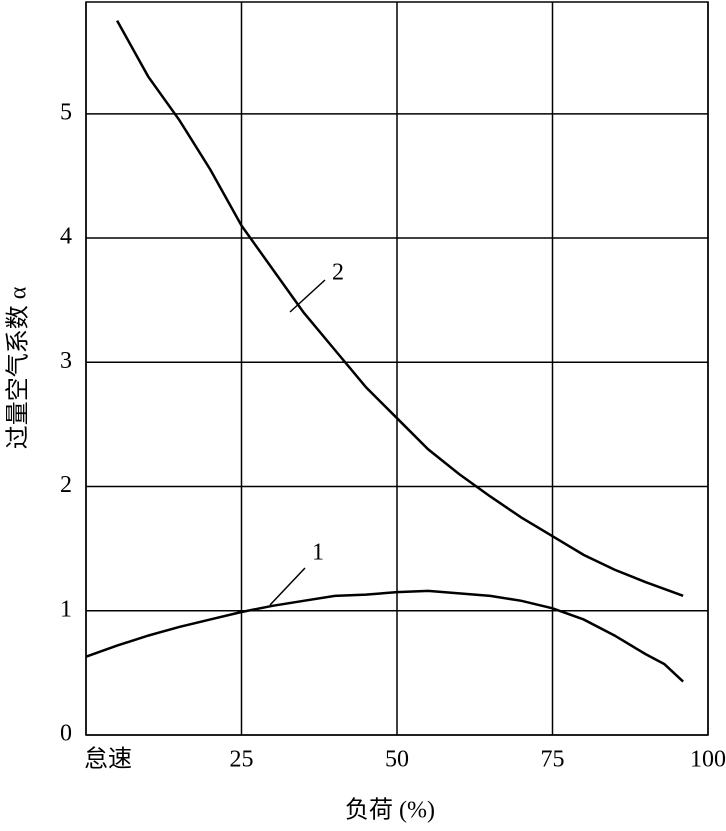 This screenshot has width=726, height=831. I want to click on series-label: 1, so click(318, 553).